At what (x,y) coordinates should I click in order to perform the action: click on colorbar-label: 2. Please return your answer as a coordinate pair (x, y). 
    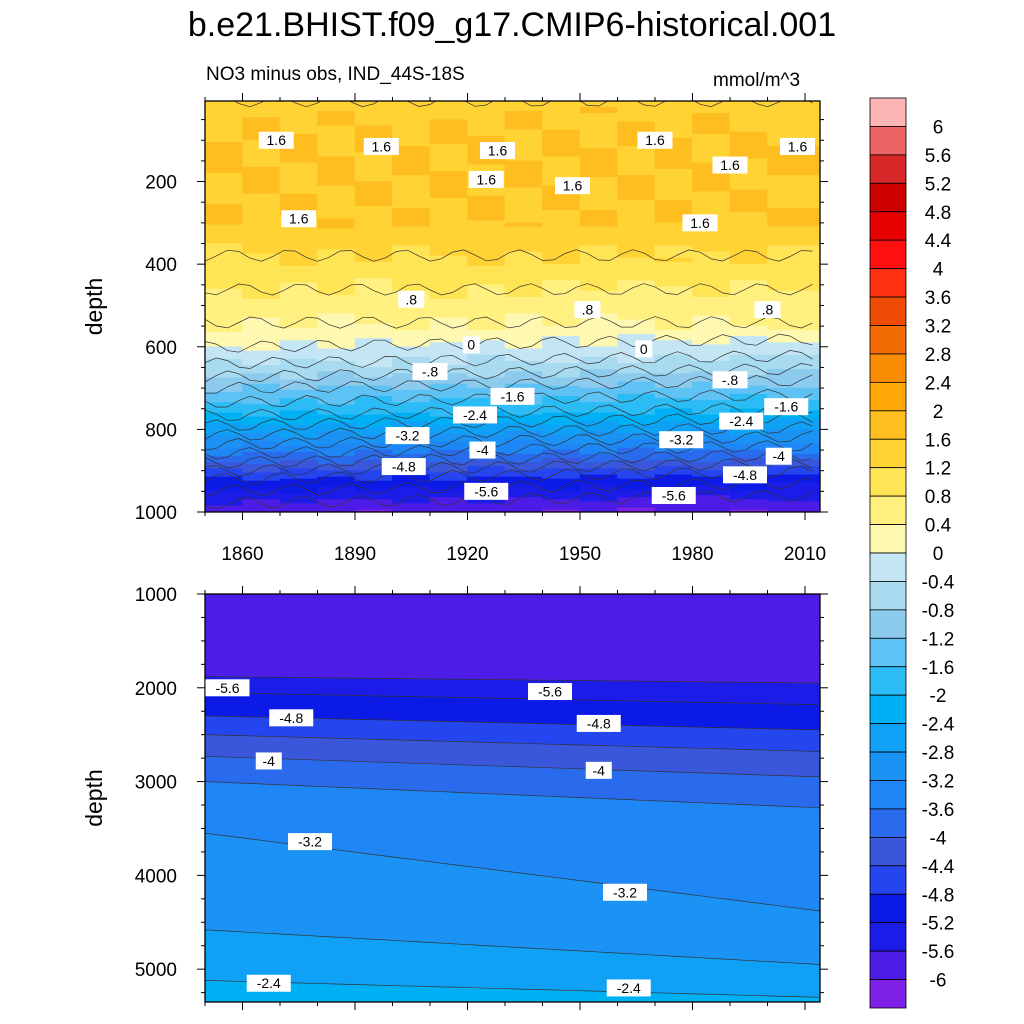
    Looking at the image, I should click on (938, 412).